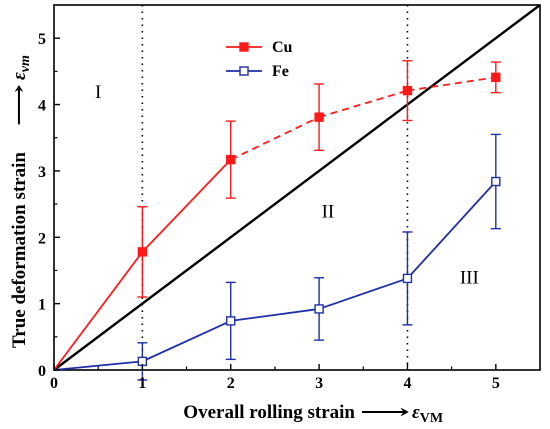  I want to click on x-axis-arrow: ⟶, so click(385, 412).